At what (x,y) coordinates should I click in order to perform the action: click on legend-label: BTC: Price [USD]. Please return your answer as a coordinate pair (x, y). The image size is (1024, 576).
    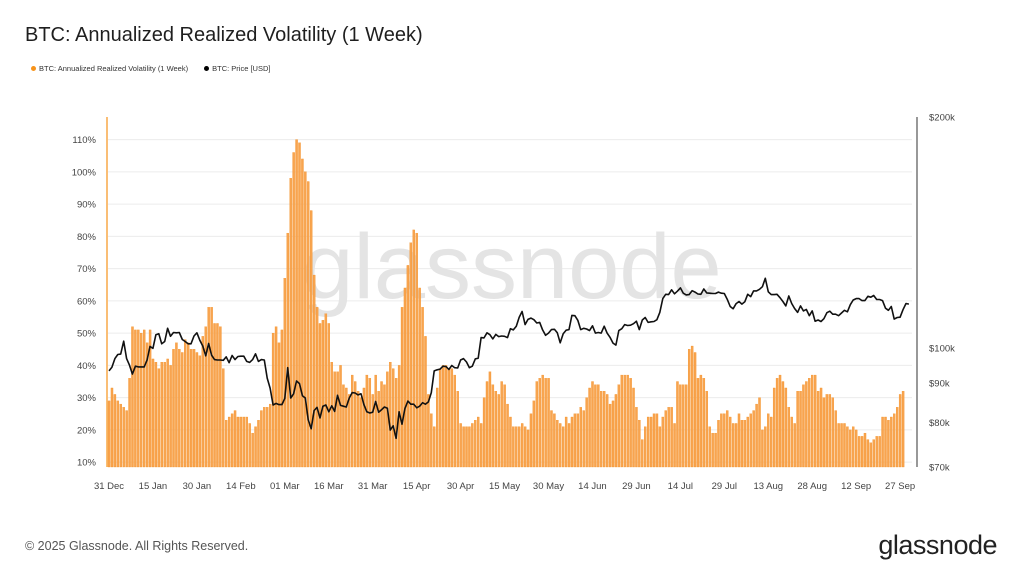
    Looking at the image, I should click on (241, 68).